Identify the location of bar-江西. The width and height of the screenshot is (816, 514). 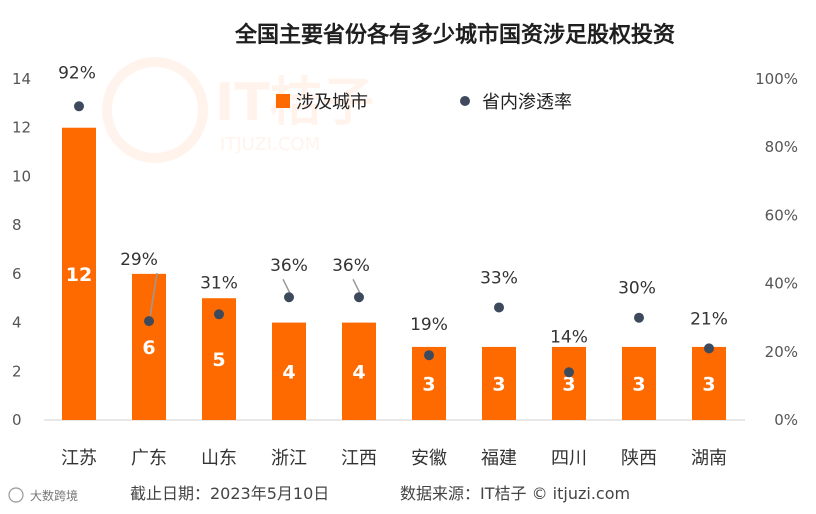
(359, 371).